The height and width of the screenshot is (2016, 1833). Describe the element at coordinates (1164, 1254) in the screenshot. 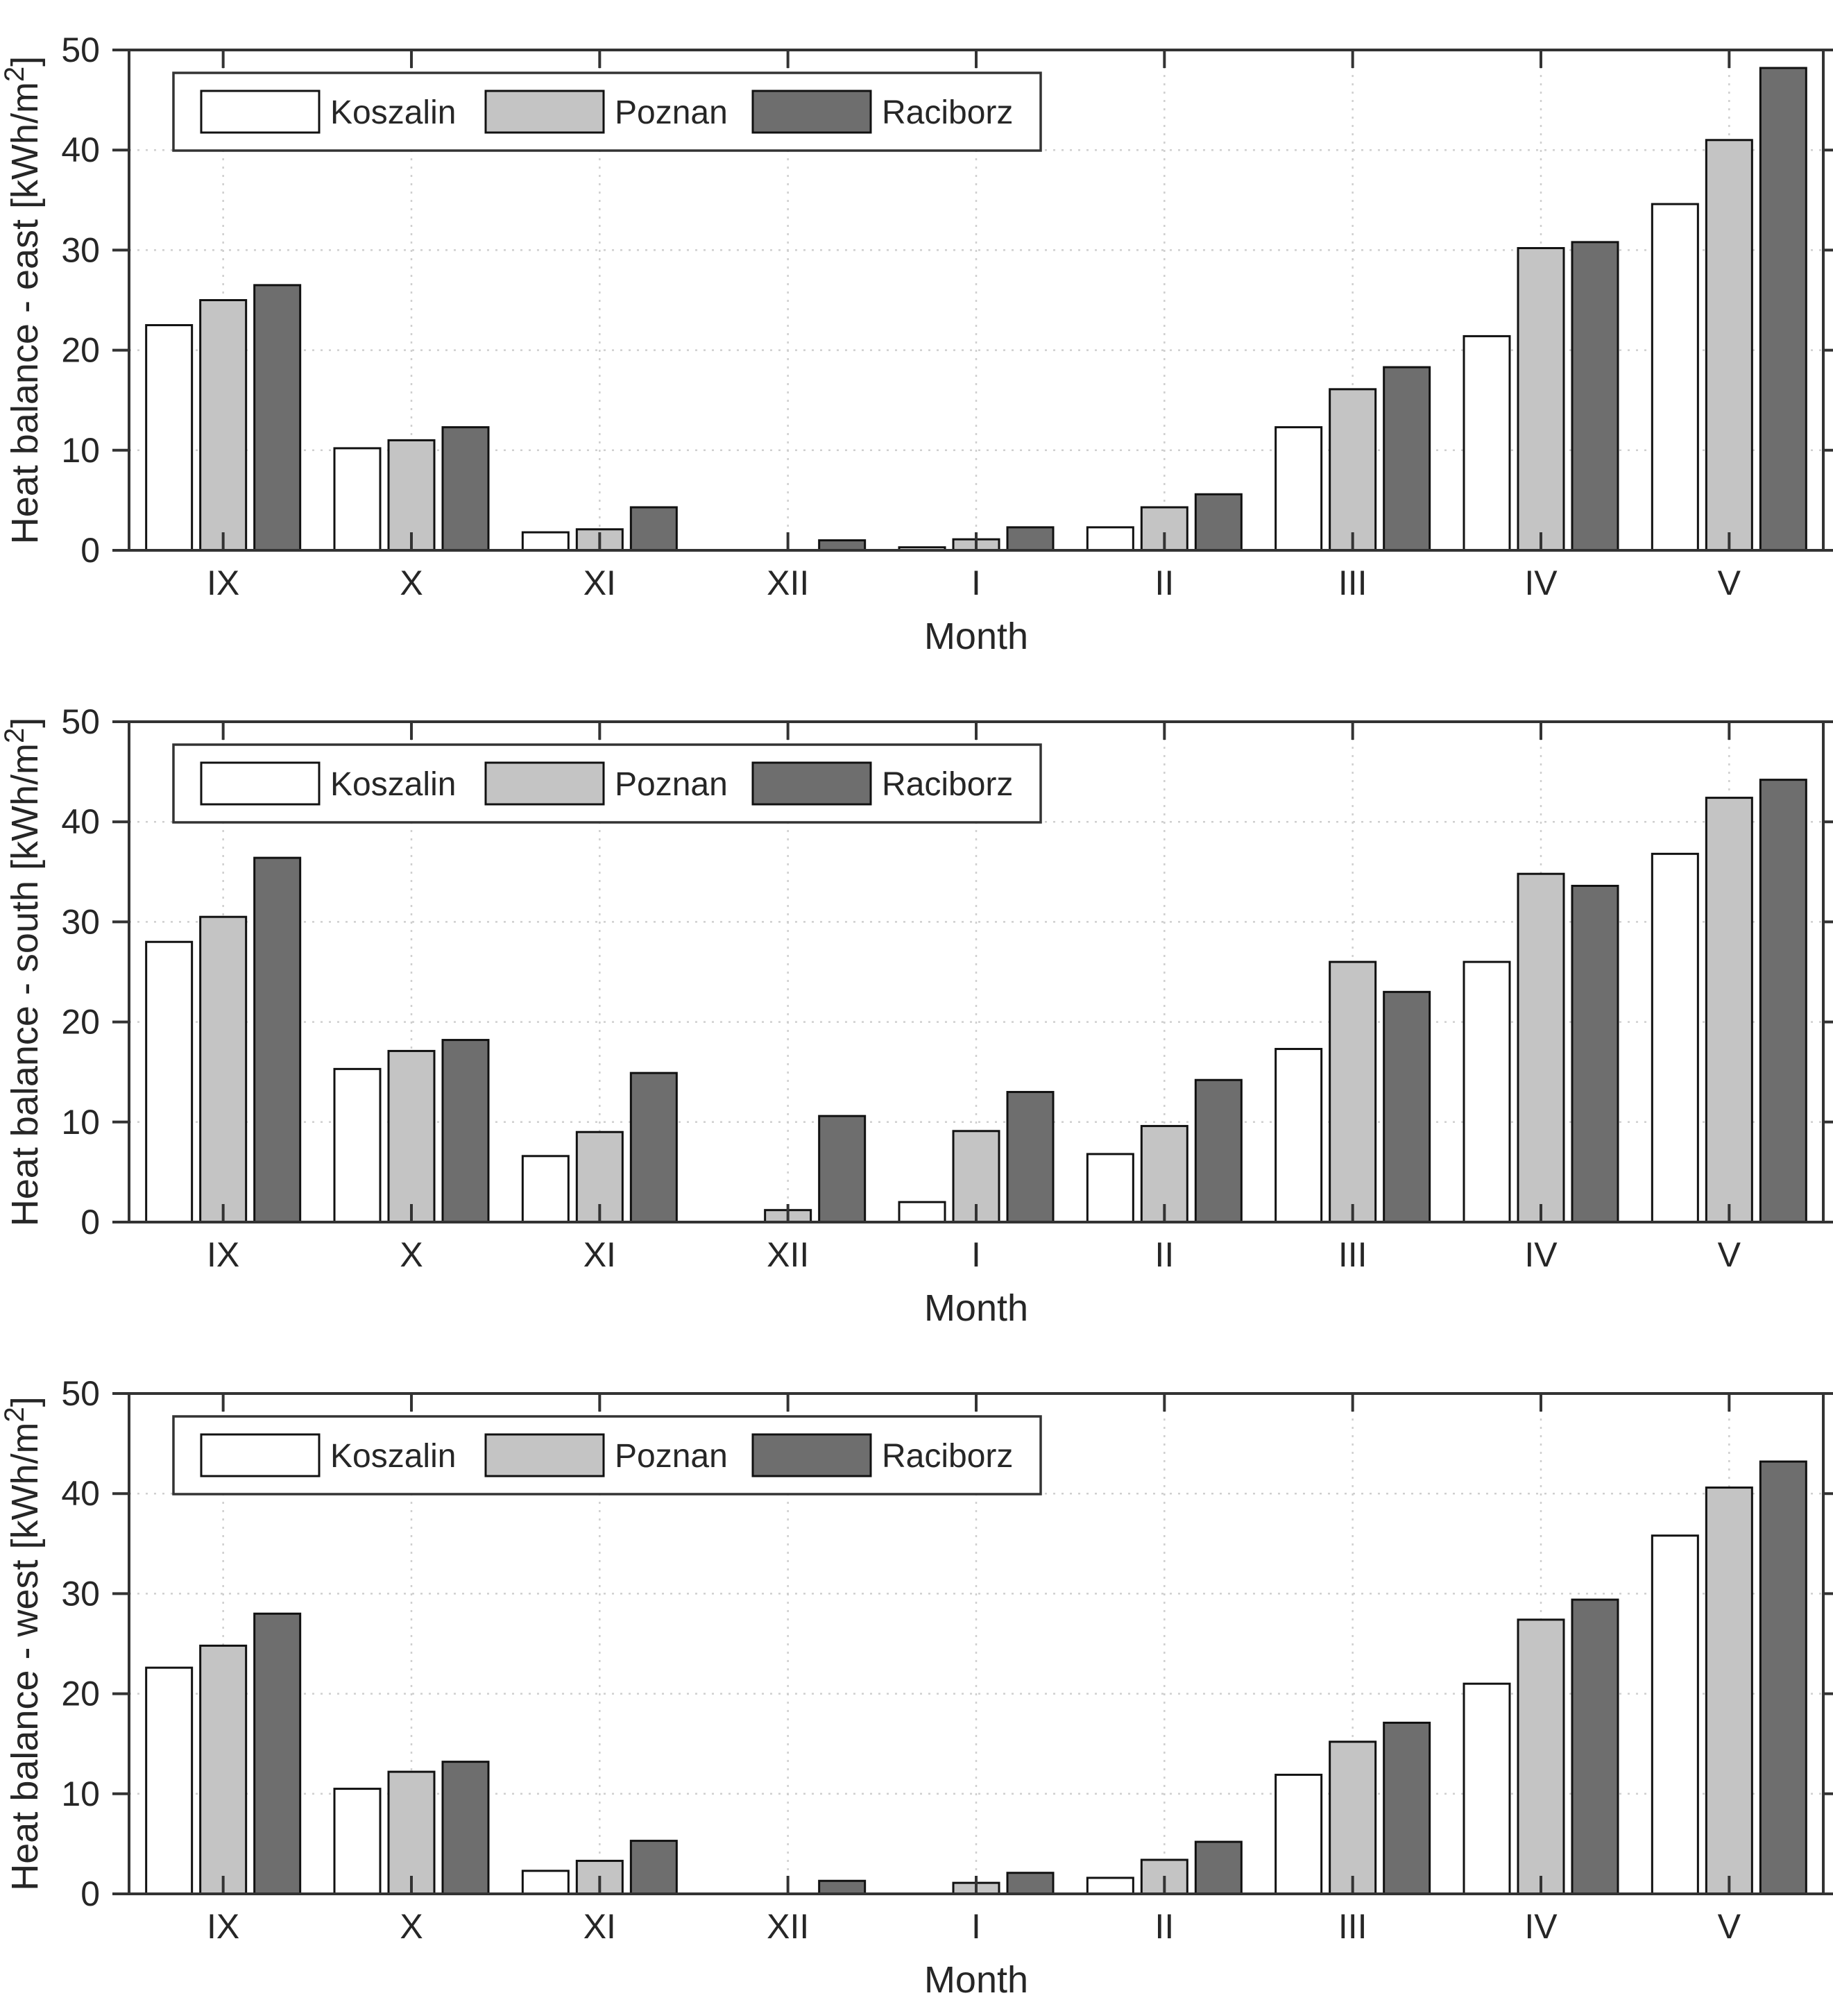

I see `x-tick-label: II` at that location.